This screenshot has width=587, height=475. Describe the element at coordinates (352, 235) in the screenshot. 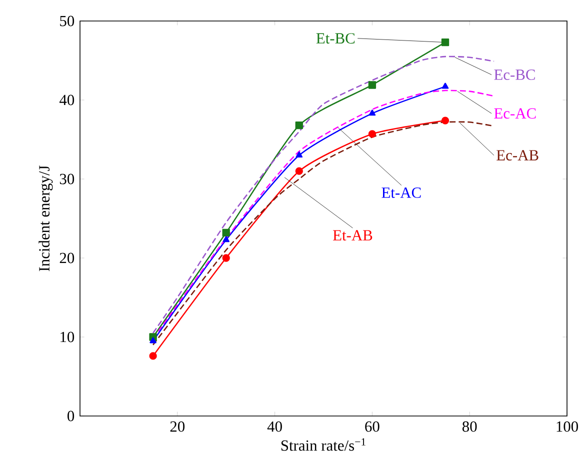

I see `text: Et-AB` at that location.